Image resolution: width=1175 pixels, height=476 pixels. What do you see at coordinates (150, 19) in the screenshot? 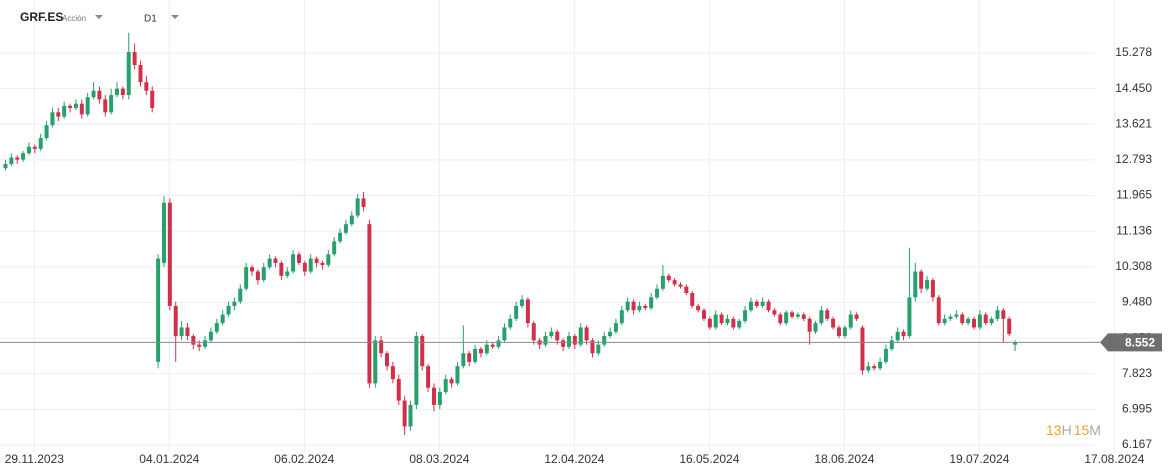
I see `timeframe: D1` at bounding box center [150, 19].